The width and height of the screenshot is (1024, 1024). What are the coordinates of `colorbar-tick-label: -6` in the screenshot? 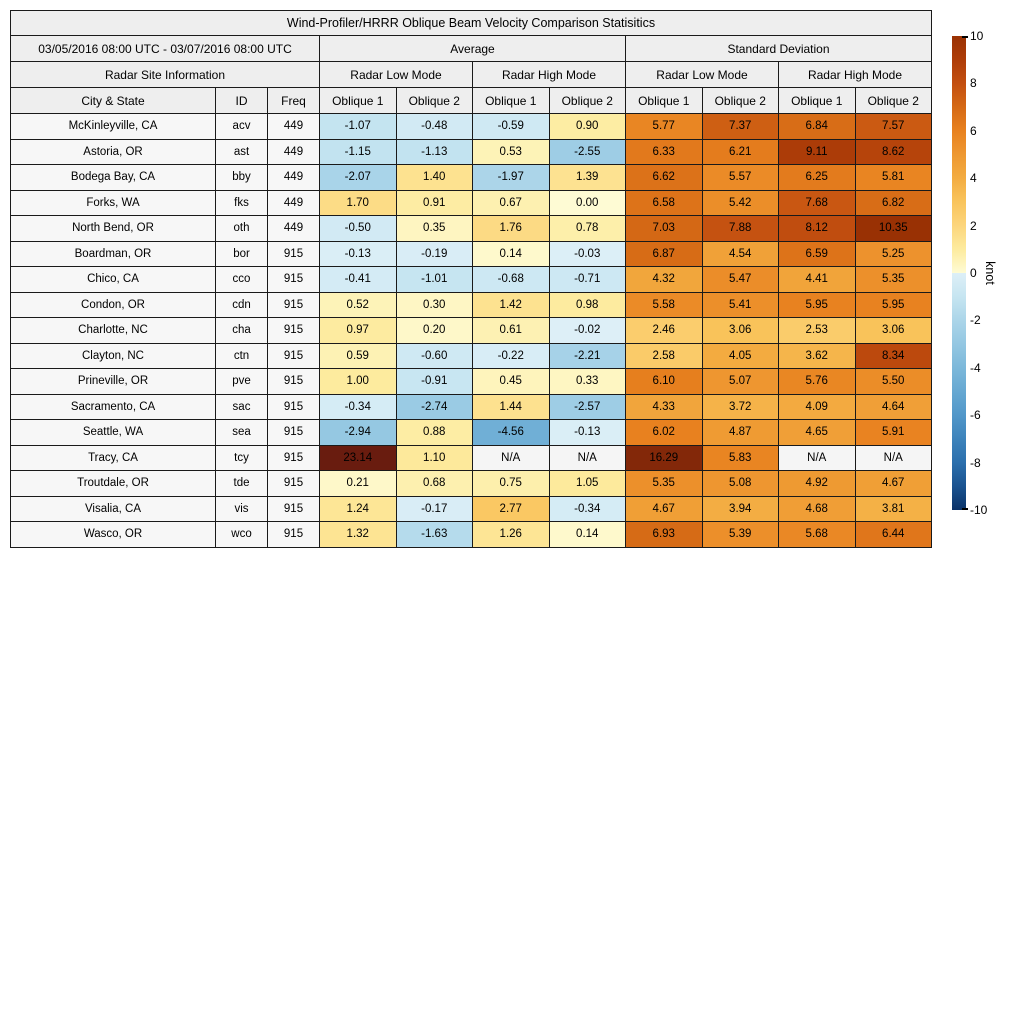 It's located at (975, 415).